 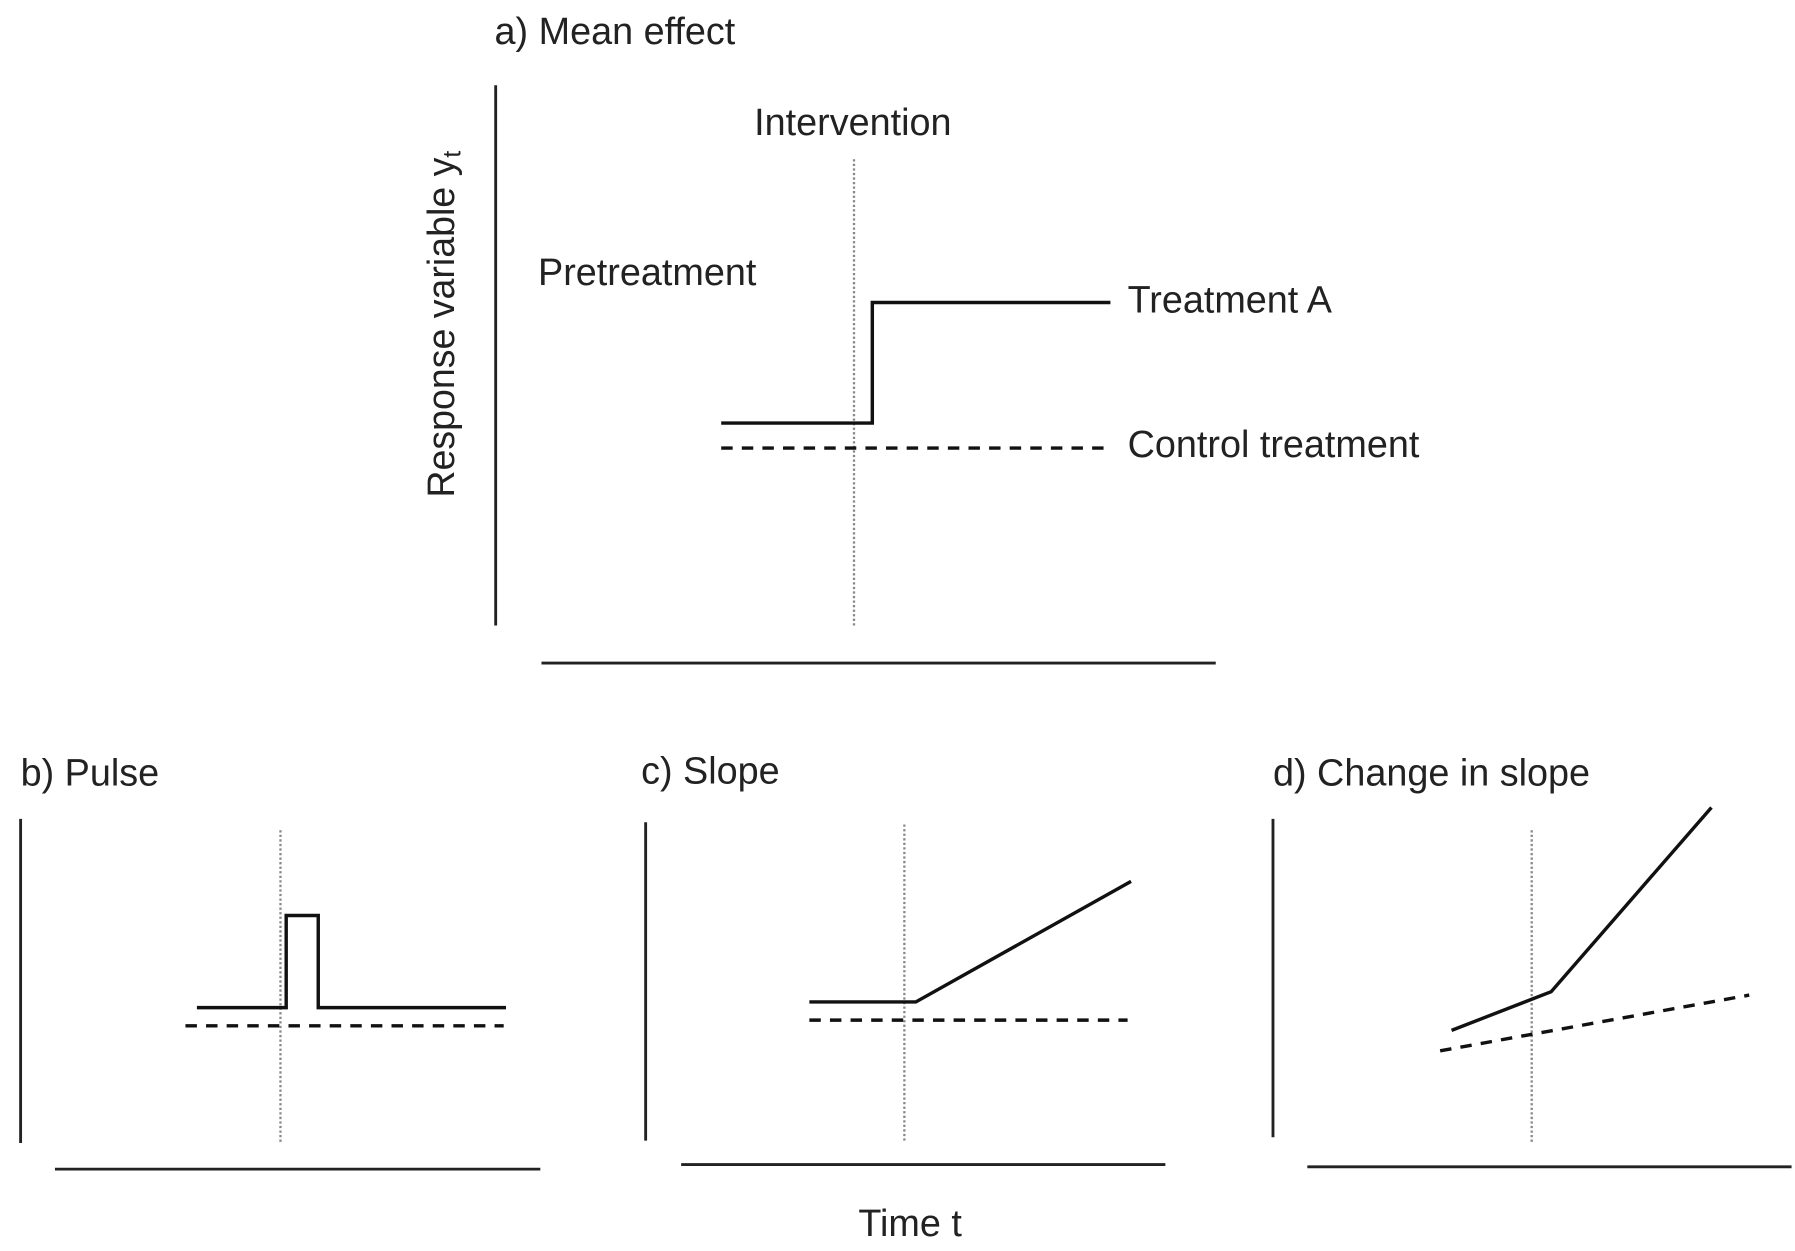 What do you see at coordinates (615, 31) in the screenshot?
I see `panel-title: a) Mean effect` at bounding box center [615, 31].